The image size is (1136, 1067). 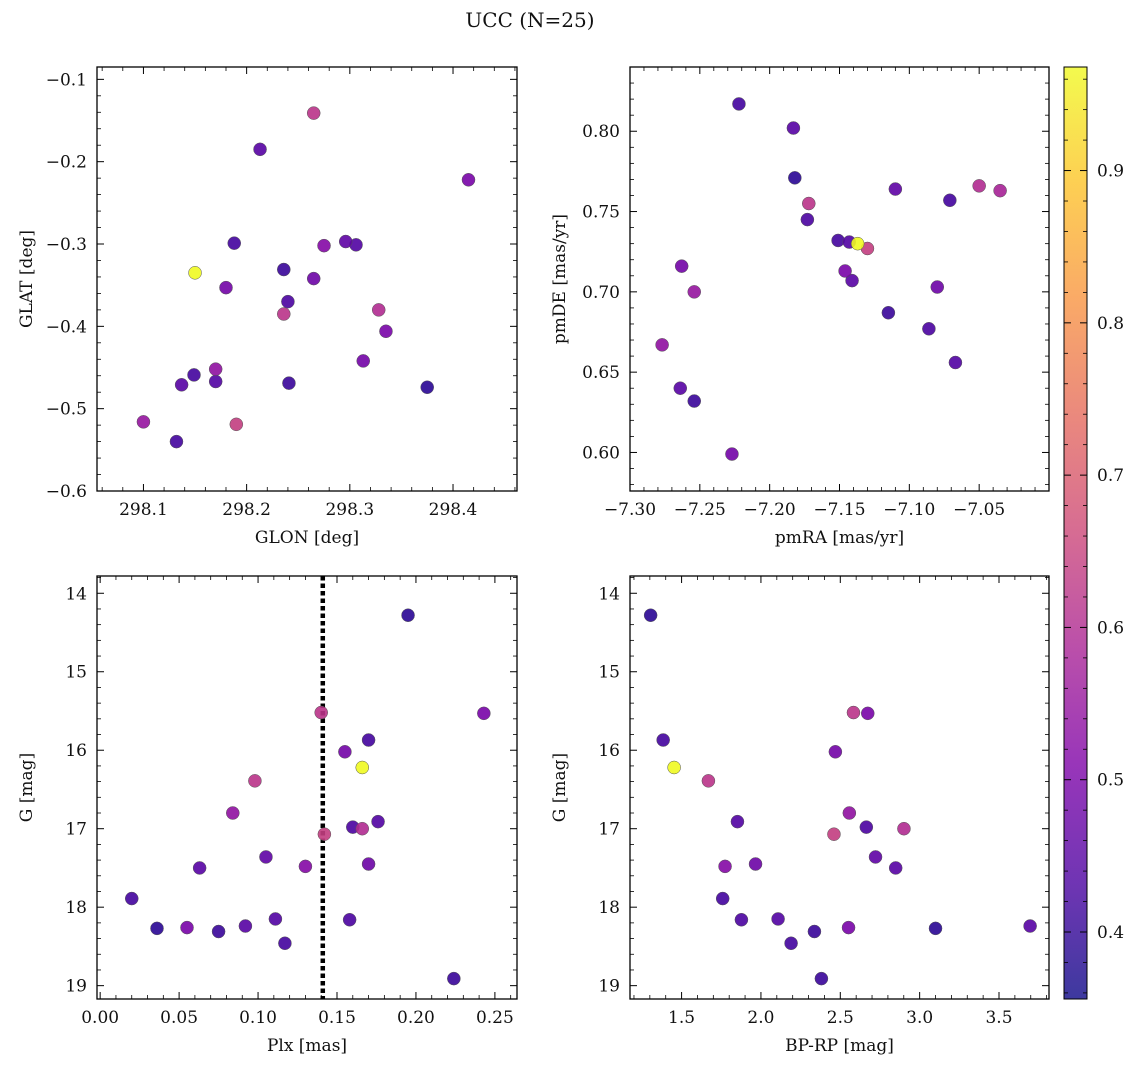 I want to click on colorbar: 0.4 0.5 0.6 0.7 0.8 0.9, so click(x=1093, y=533).